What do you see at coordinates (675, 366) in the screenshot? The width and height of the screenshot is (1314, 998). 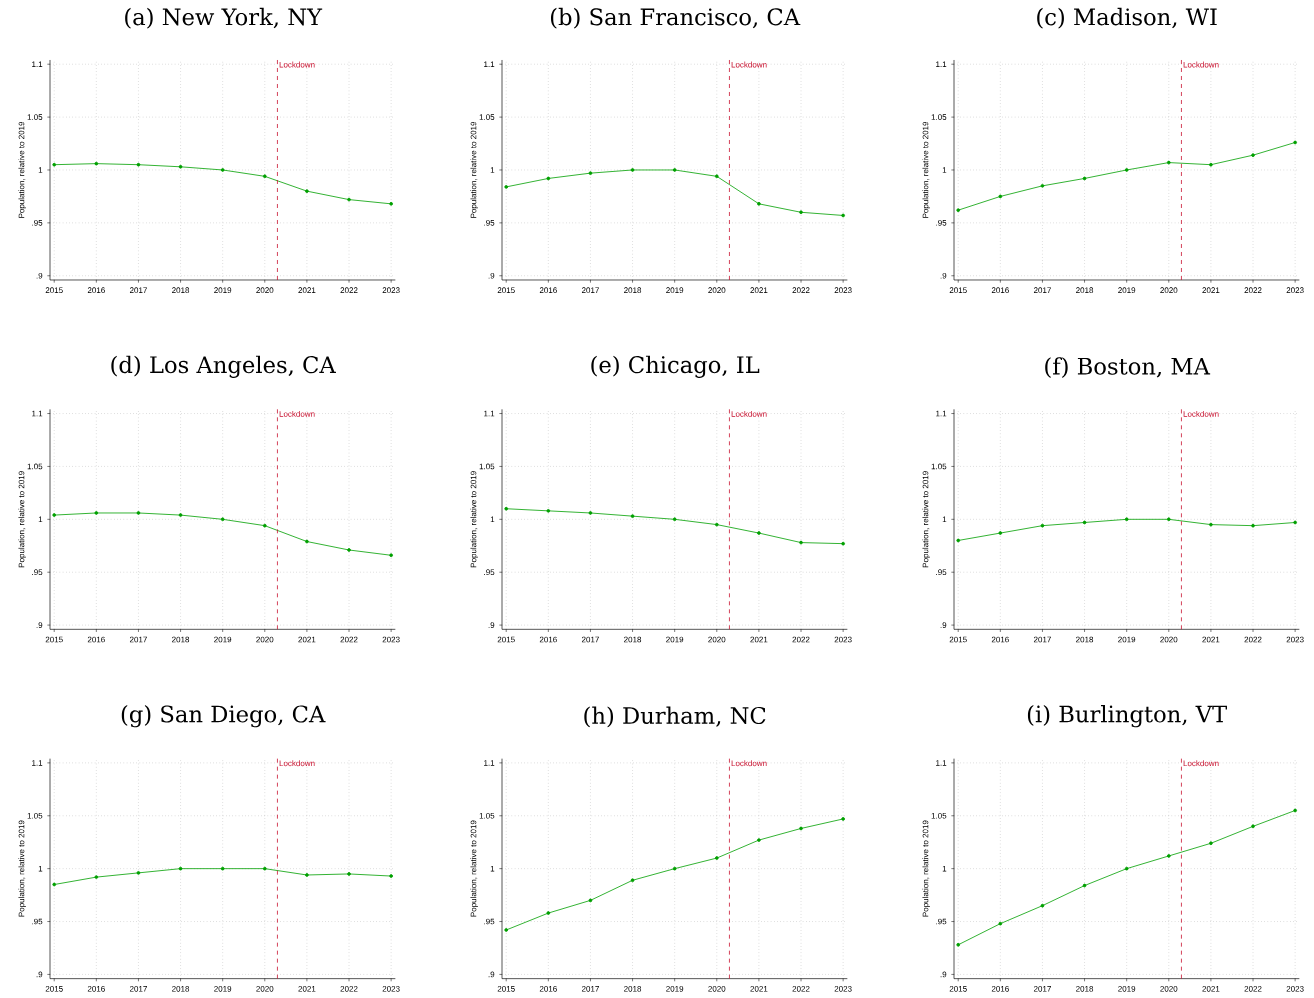 I see `chart-title: (e) Chicago, IL` at bounding box center [675, 366].